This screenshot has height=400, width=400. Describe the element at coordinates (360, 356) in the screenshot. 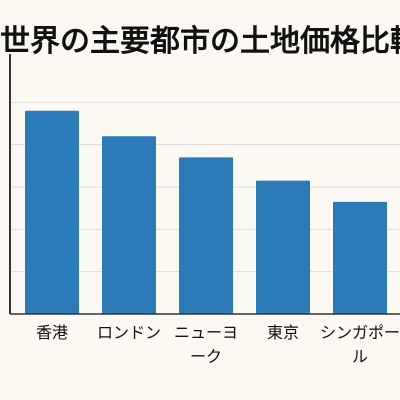

I see `x-tick-label: ル` at that location.